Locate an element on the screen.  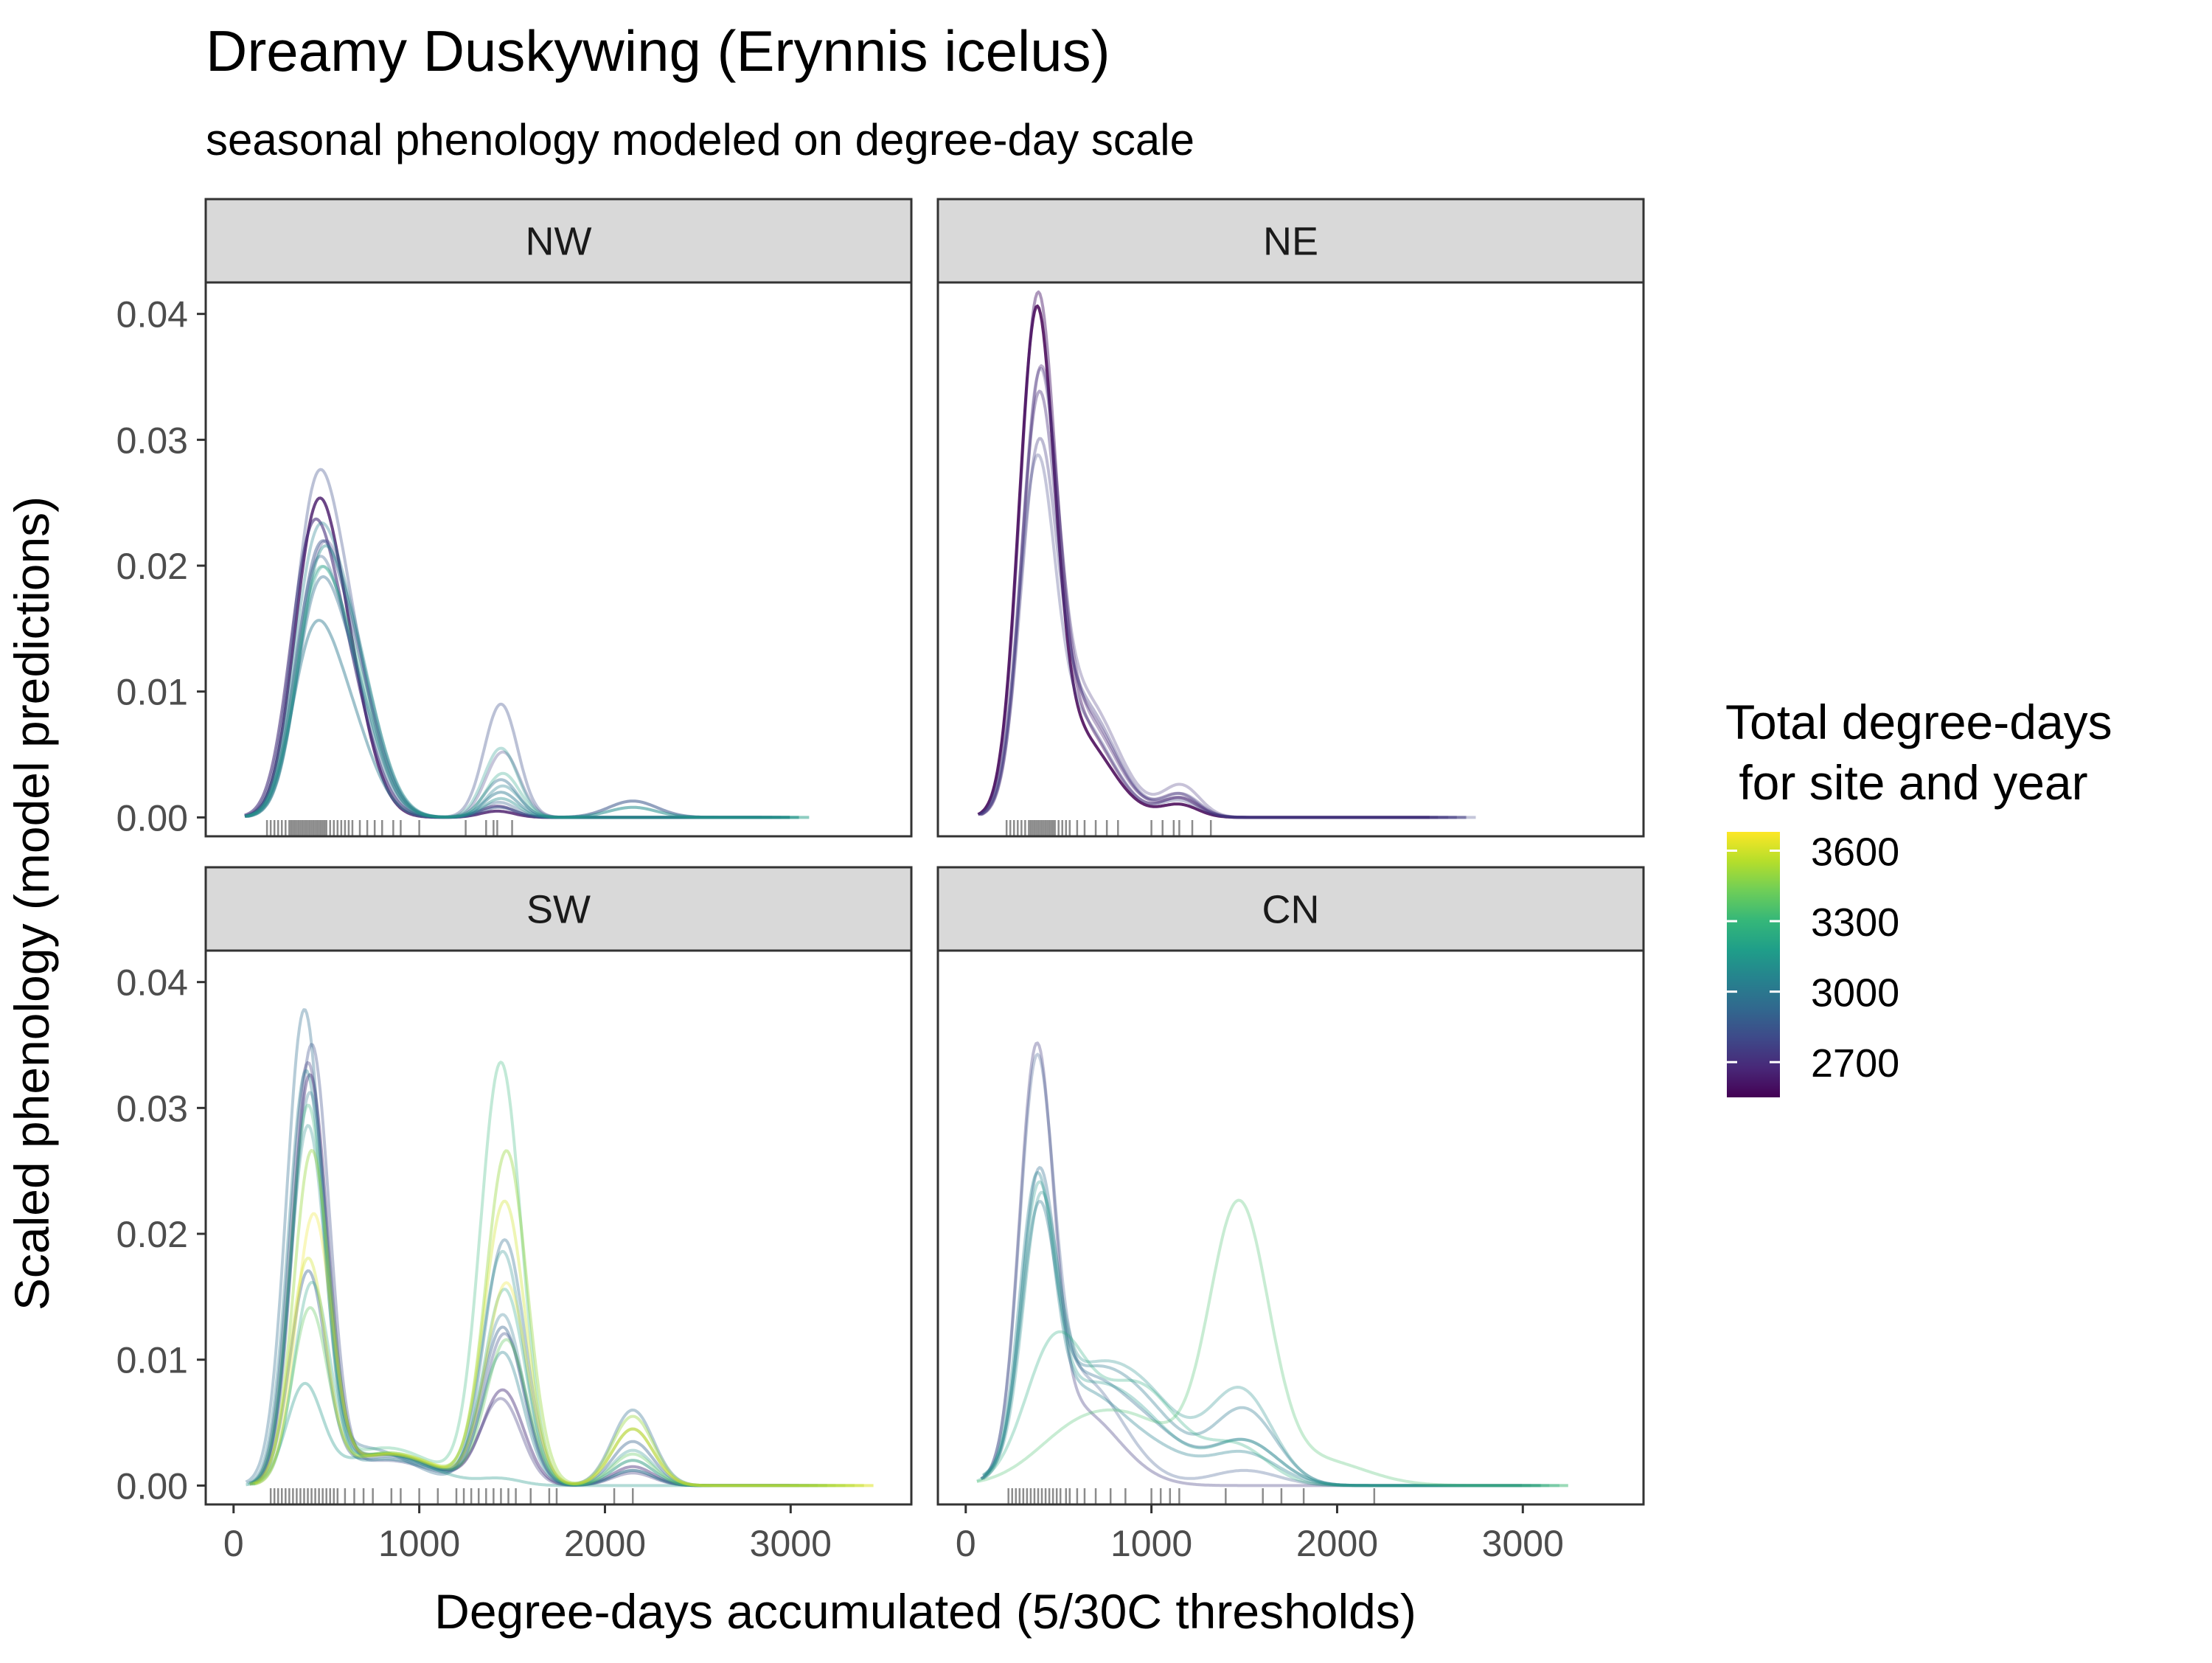
legend-tick-label: 3000 is located at coordinates (1855, 993).